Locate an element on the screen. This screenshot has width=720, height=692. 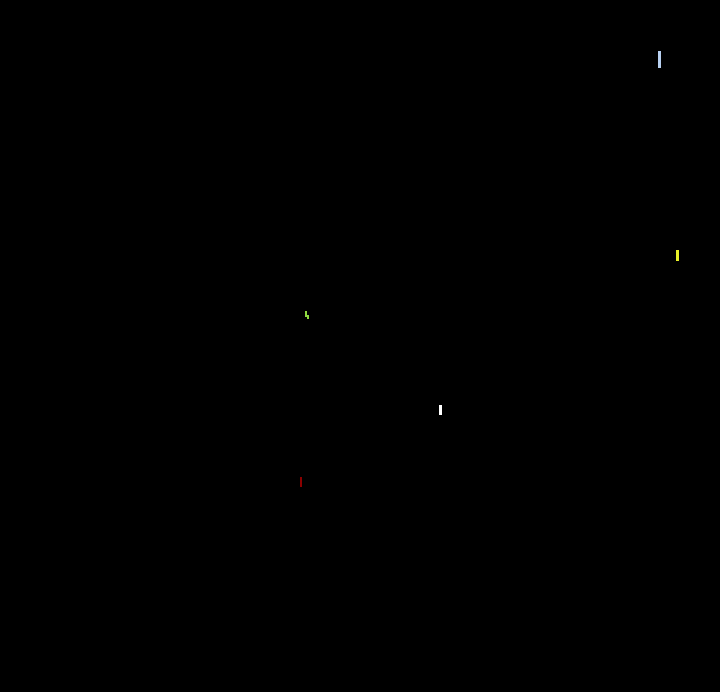
light-blue-caret-icon is located at coordinates (659, 59).